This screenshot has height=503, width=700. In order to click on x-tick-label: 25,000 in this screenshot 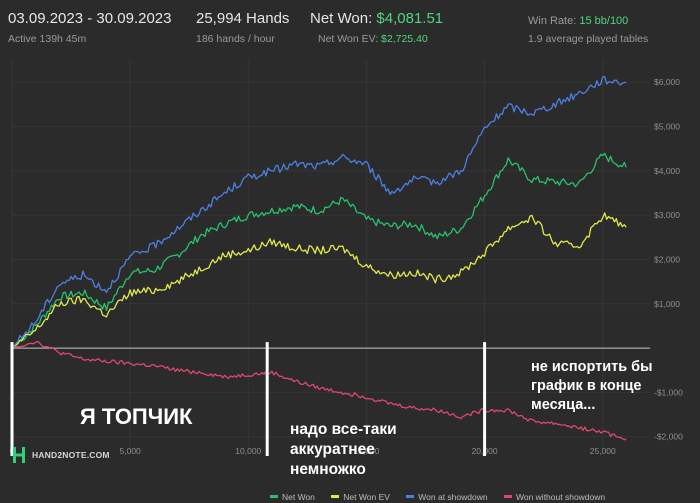, I will do `click(603, 451)`.